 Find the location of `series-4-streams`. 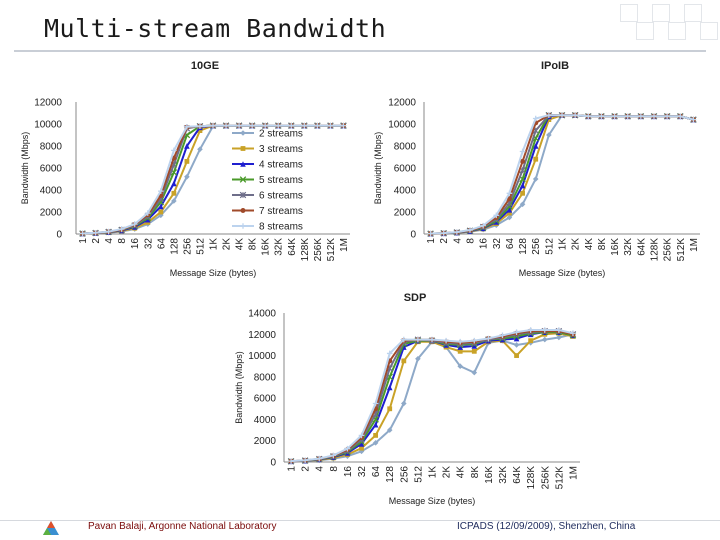

series-4-streams is located at coordinates (562, 174).